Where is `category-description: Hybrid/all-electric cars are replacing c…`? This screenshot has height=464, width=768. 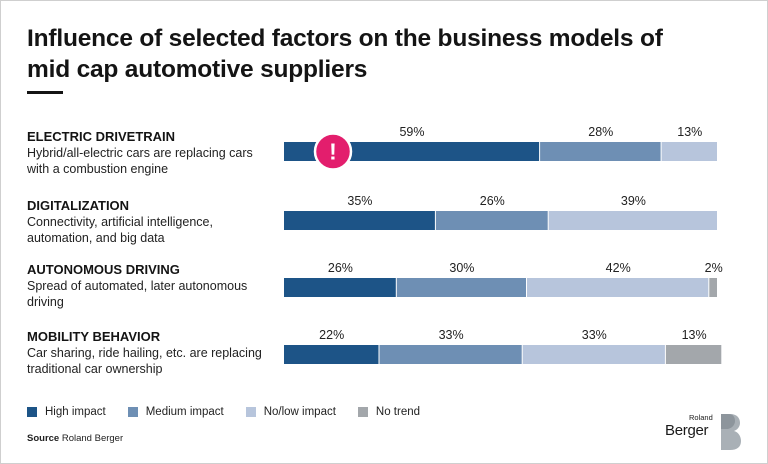
category-description: Hybrid/all-electric cars are replacing c… is located at coordinates (140, 161).